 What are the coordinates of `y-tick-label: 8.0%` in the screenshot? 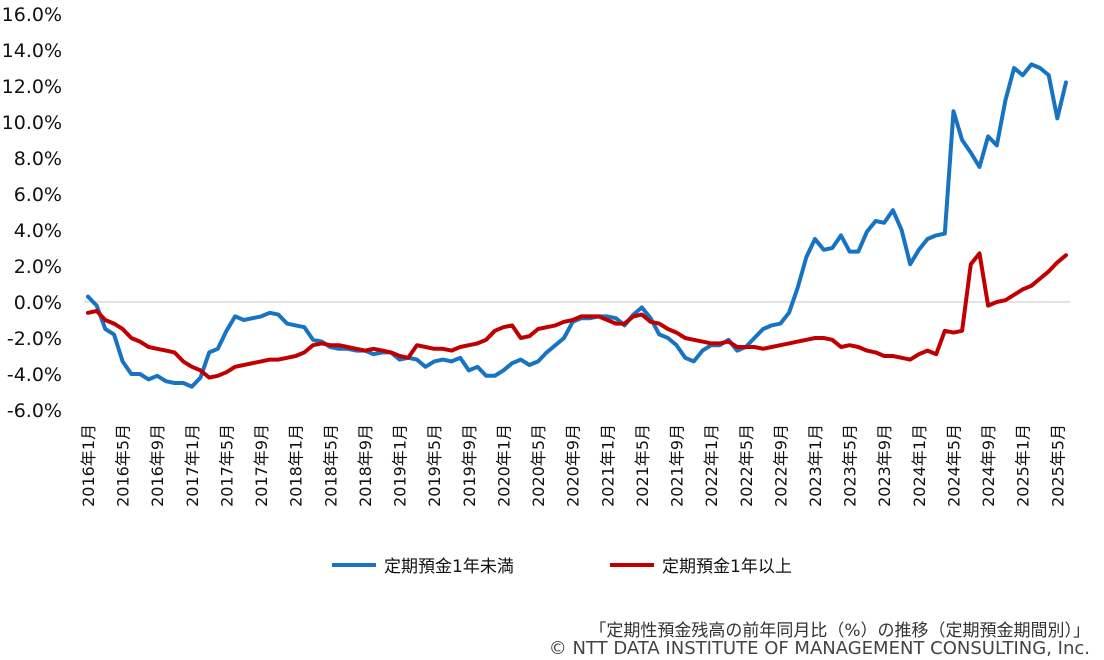 It's located at (38, 159).